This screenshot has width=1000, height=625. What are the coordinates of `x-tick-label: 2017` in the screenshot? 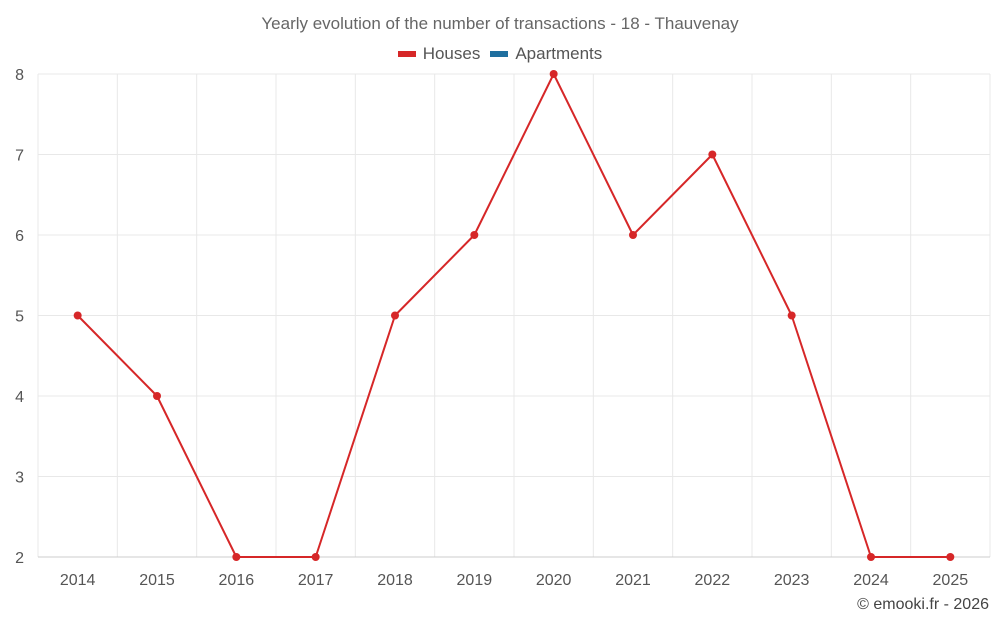 It's located at (316, 580).